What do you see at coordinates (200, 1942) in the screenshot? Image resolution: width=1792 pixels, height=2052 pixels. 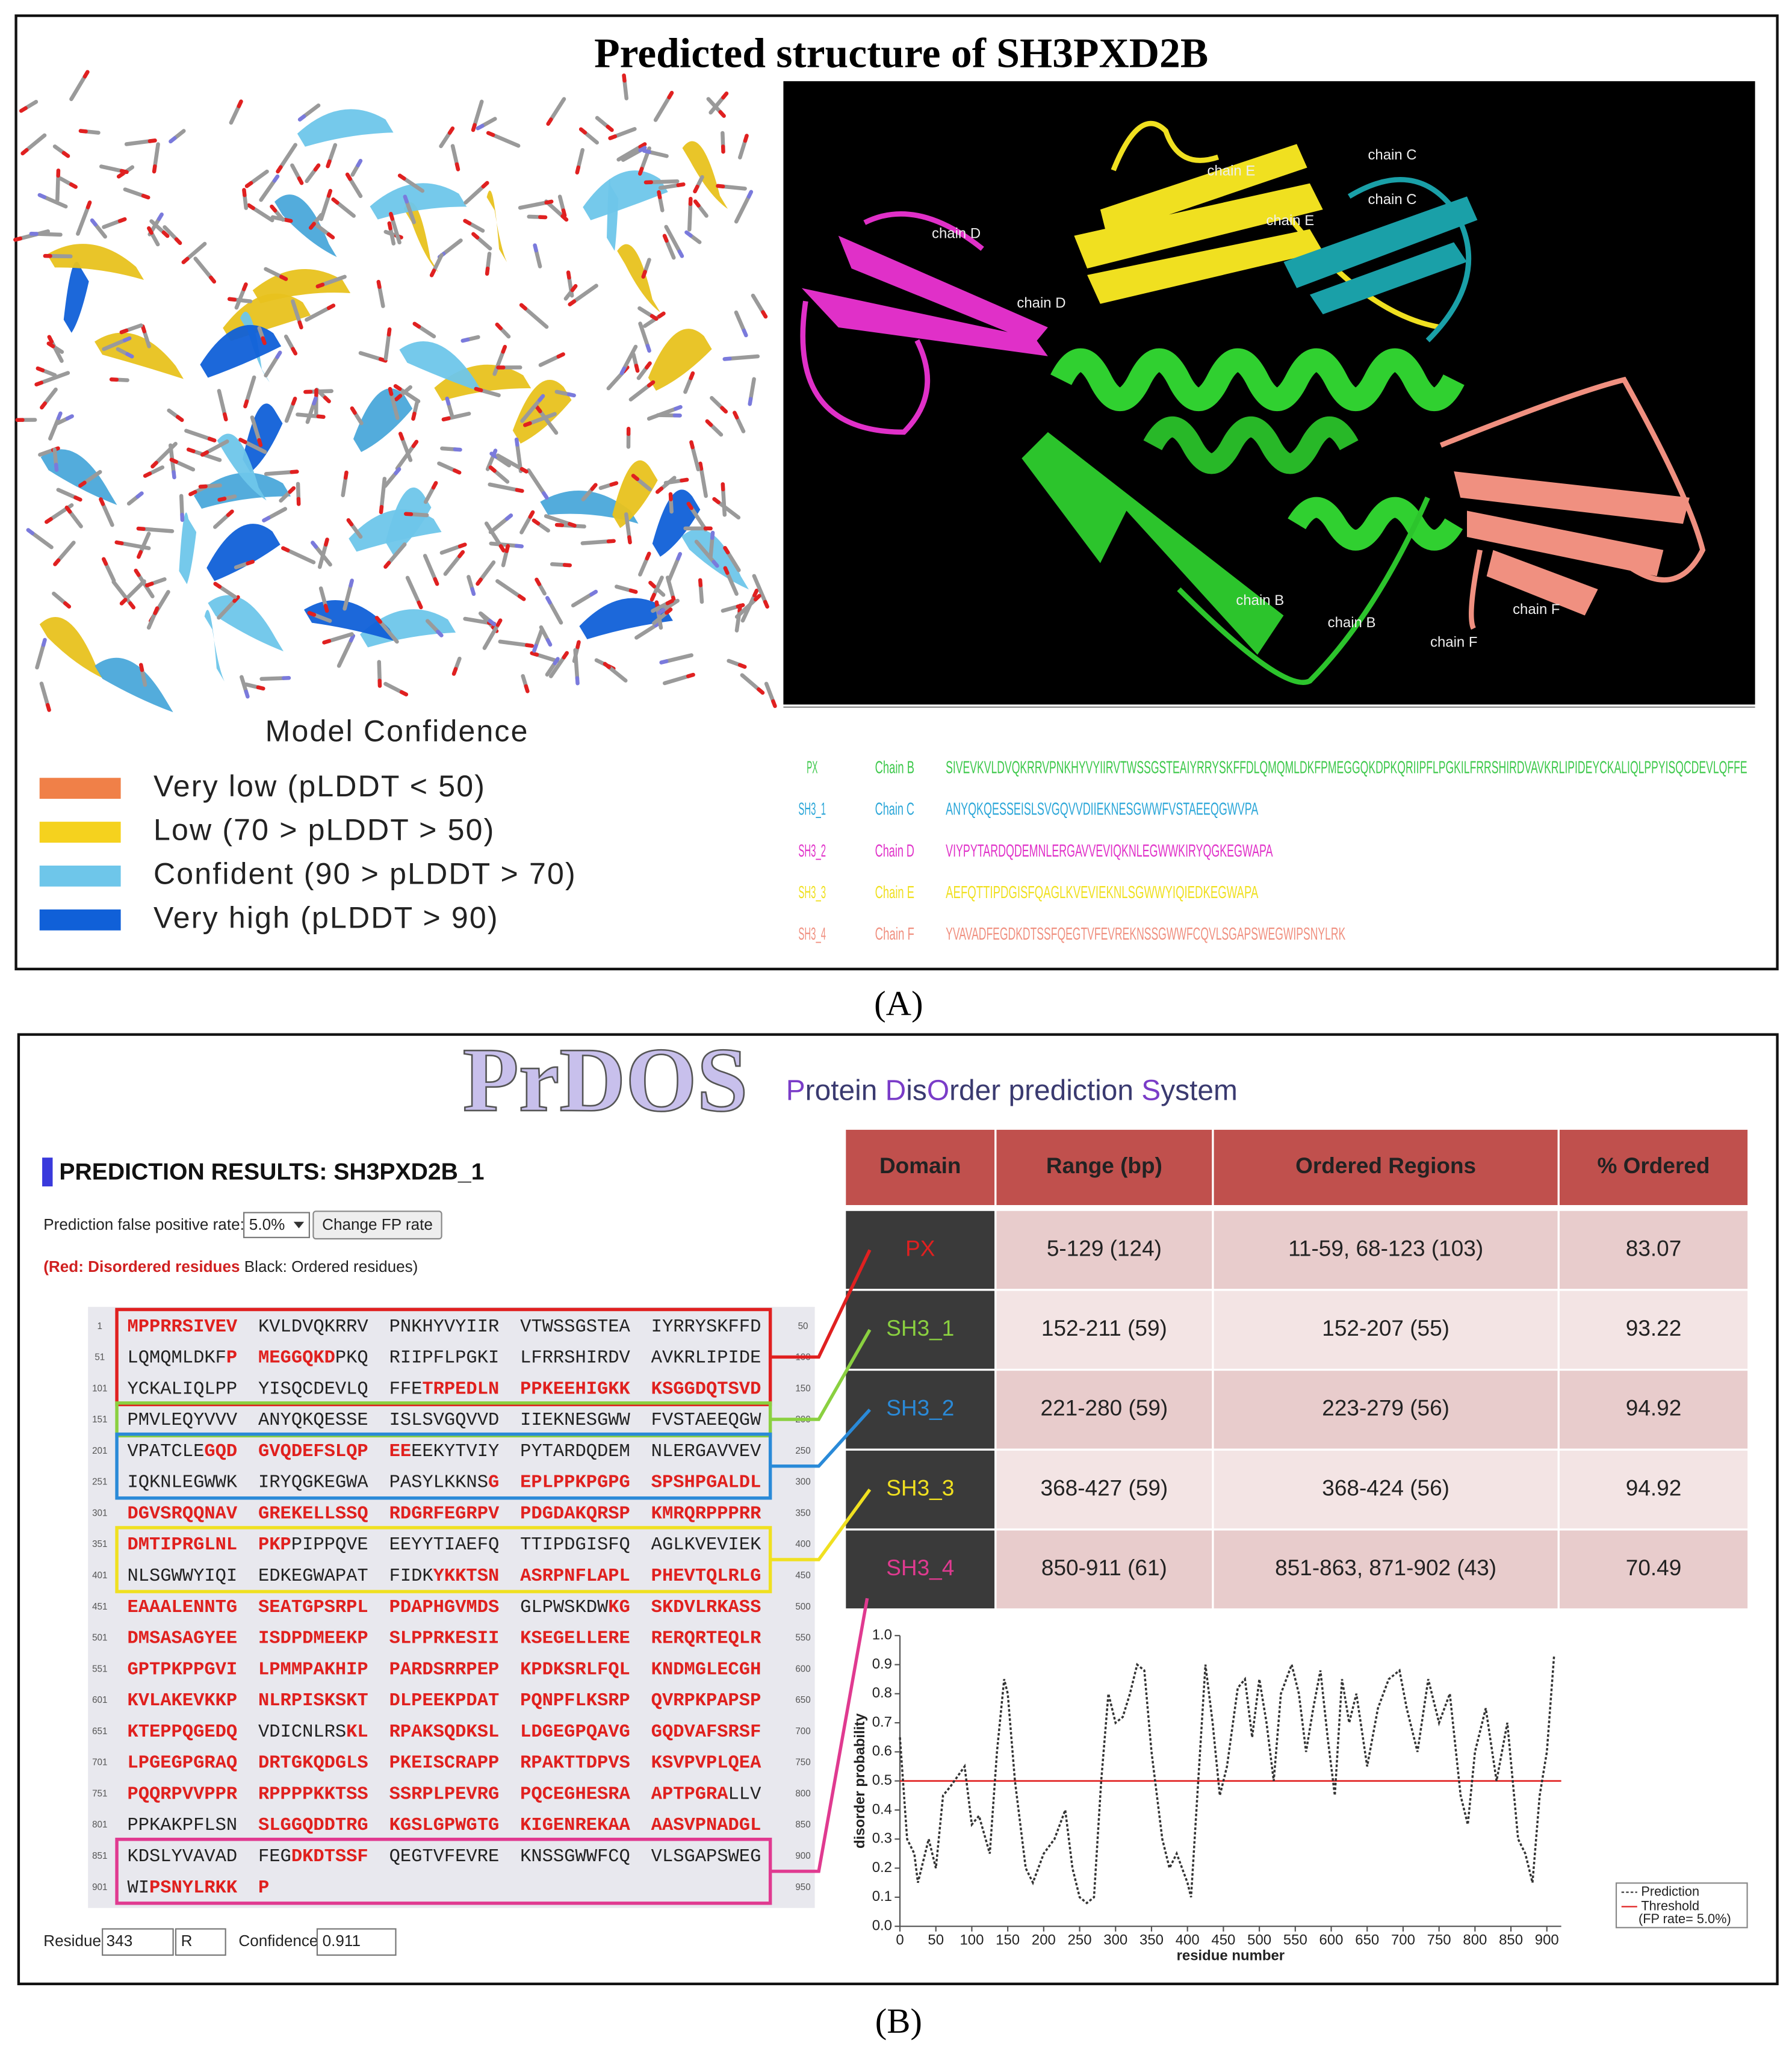 I see `residue-letter-input` at bounding box center [200, 1942].